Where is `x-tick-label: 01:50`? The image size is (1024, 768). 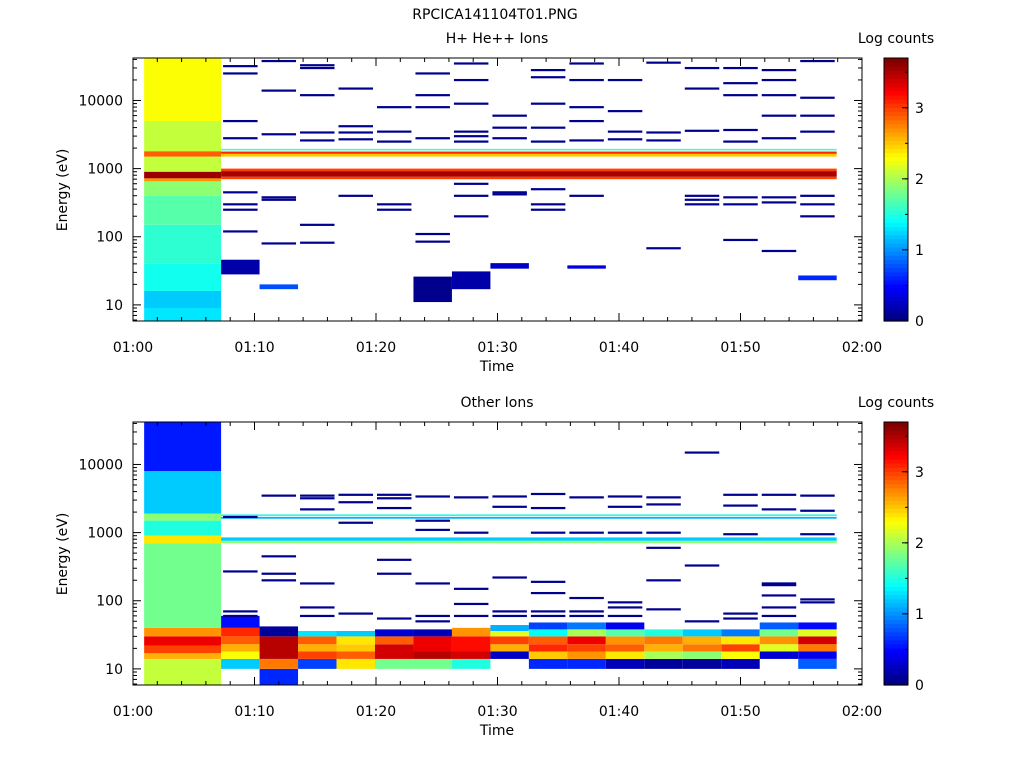 x-tick-label: 01:50 is located at coordinates (740, 348).